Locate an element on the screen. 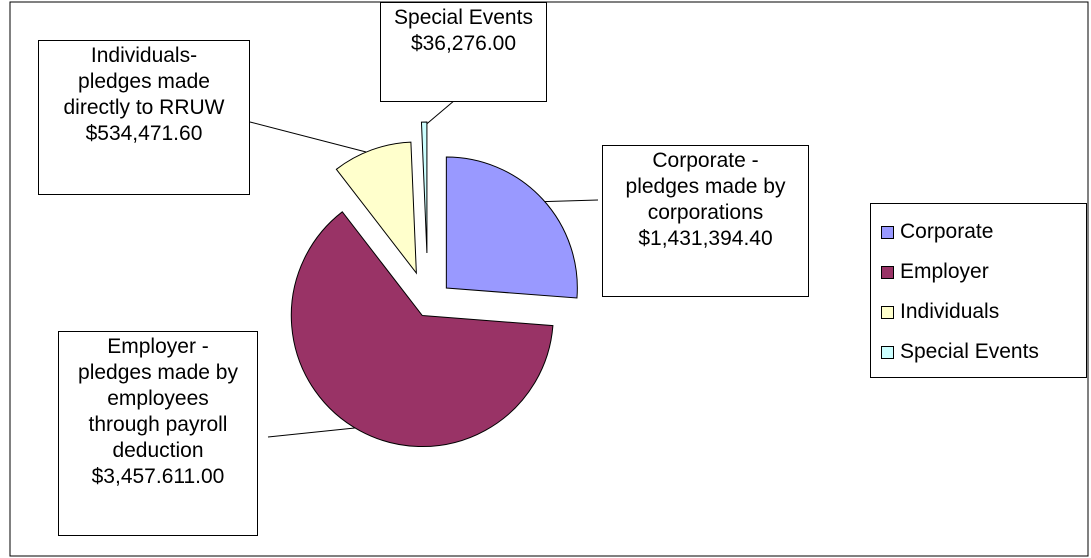 This screenshot has width=1091, height=558. legend-label: Special Events is located at coordinates (969, 351).